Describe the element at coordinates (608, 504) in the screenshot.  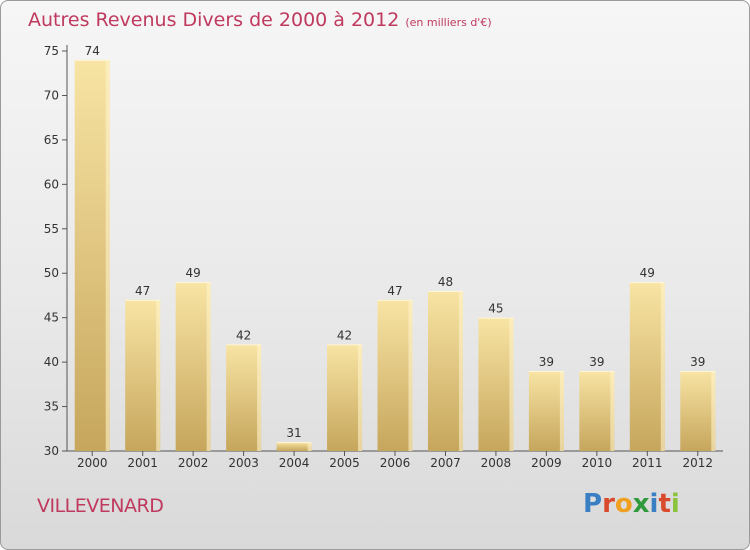
I see `logo-letter: r` at that location.